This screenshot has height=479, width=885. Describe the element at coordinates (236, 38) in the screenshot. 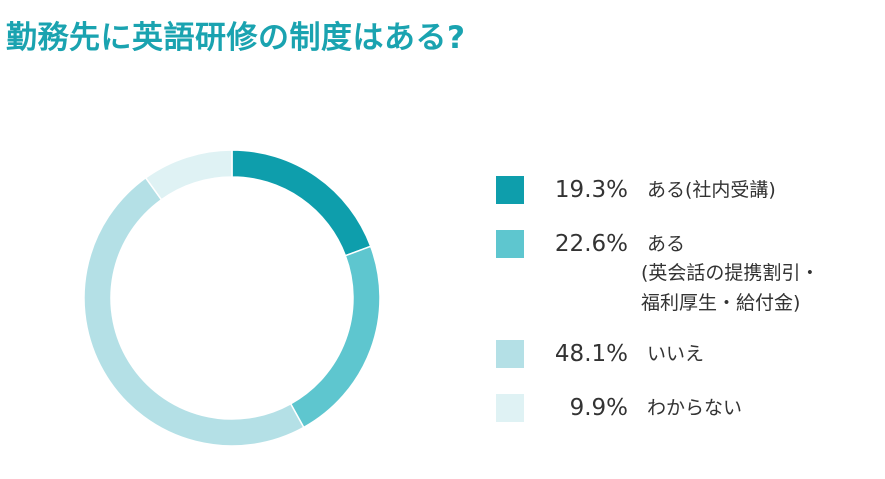

I see `page-title: 勤務先に英語研修の制度はある?` at that location.